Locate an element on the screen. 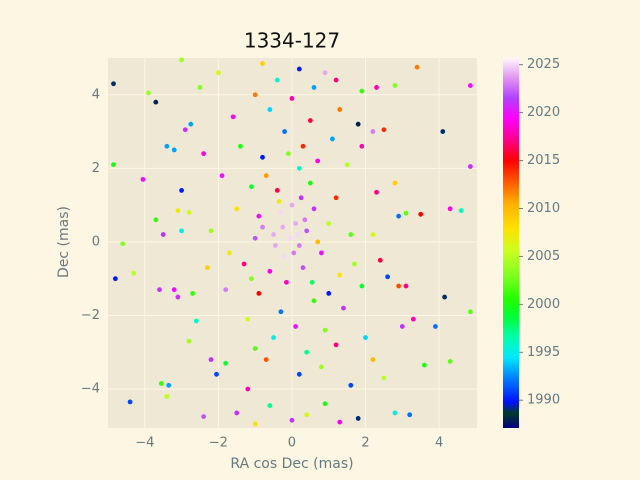 This screenshot has height=480, width=640. colorbar-tick-label: 2000 is located at coordinates (543, 304).